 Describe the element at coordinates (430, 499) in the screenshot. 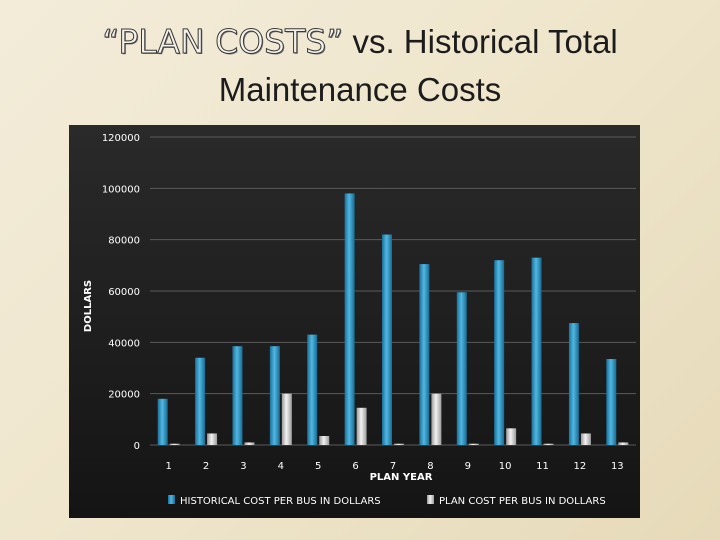

I see `legend-swatch-plan` at that location.